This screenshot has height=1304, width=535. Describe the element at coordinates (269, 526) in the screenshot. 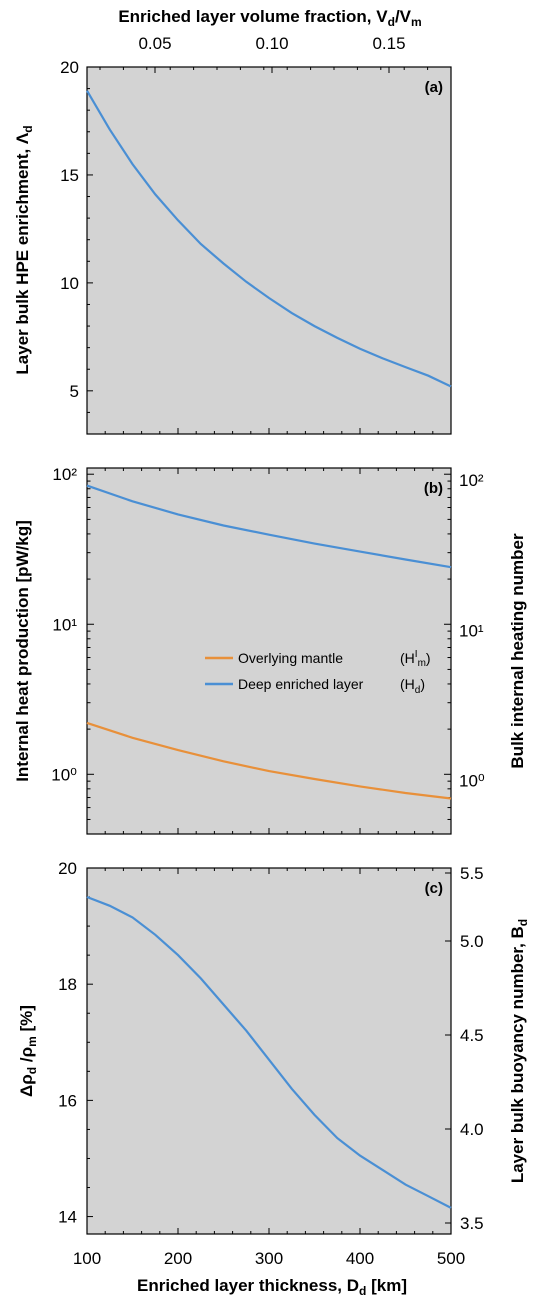

I see `panel-b-series-line-deep-enriched-layer` at that location.